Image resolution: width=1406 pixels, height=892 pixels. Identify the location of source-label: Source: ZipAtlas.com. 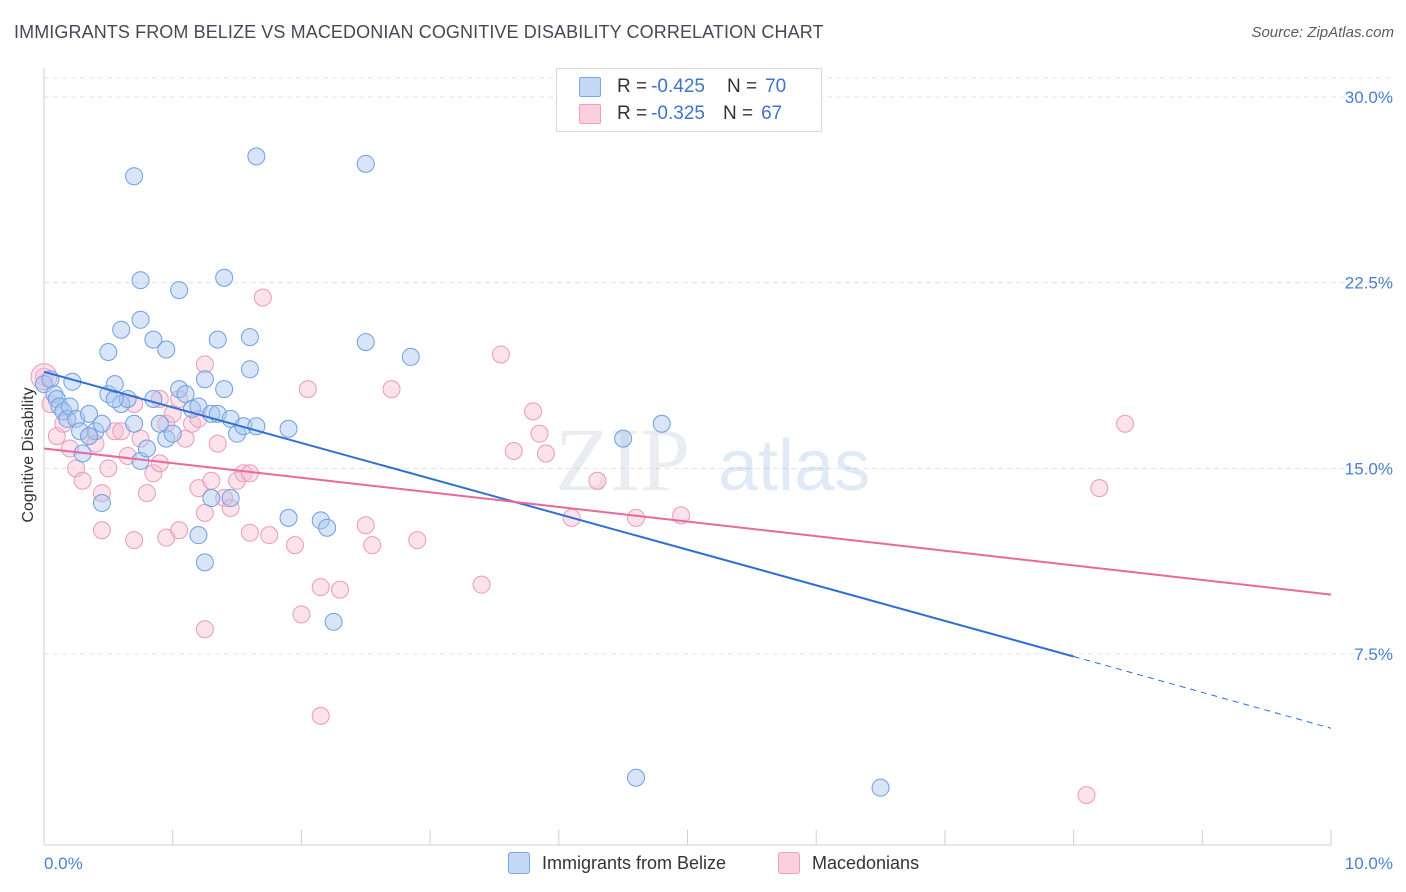
(1322, 32).